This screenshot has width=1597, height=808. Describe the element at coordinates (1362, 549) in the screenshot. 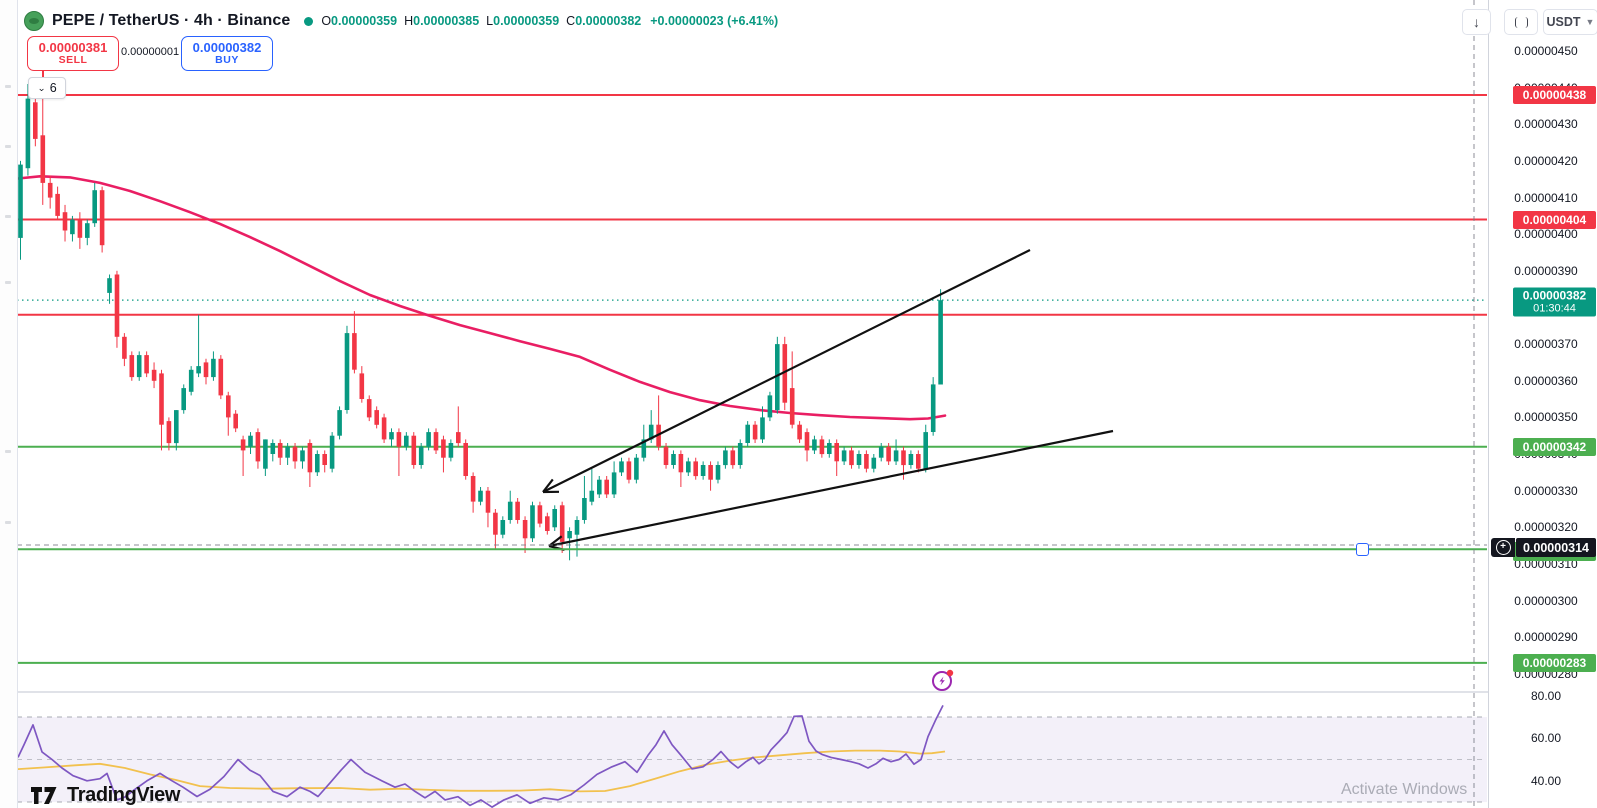

I see `drawn-line-handle` at that location.